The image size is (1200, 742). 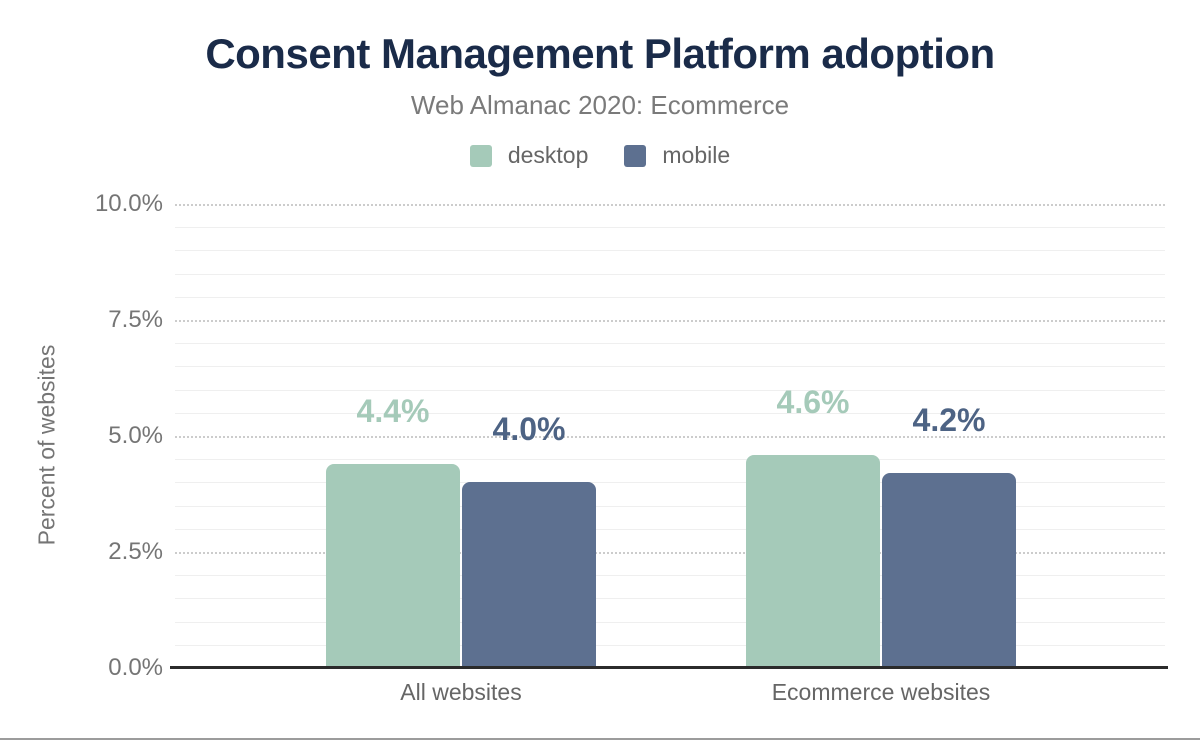 I want to click on category-label-all-websites: All websites, so click(x=461, y=692).